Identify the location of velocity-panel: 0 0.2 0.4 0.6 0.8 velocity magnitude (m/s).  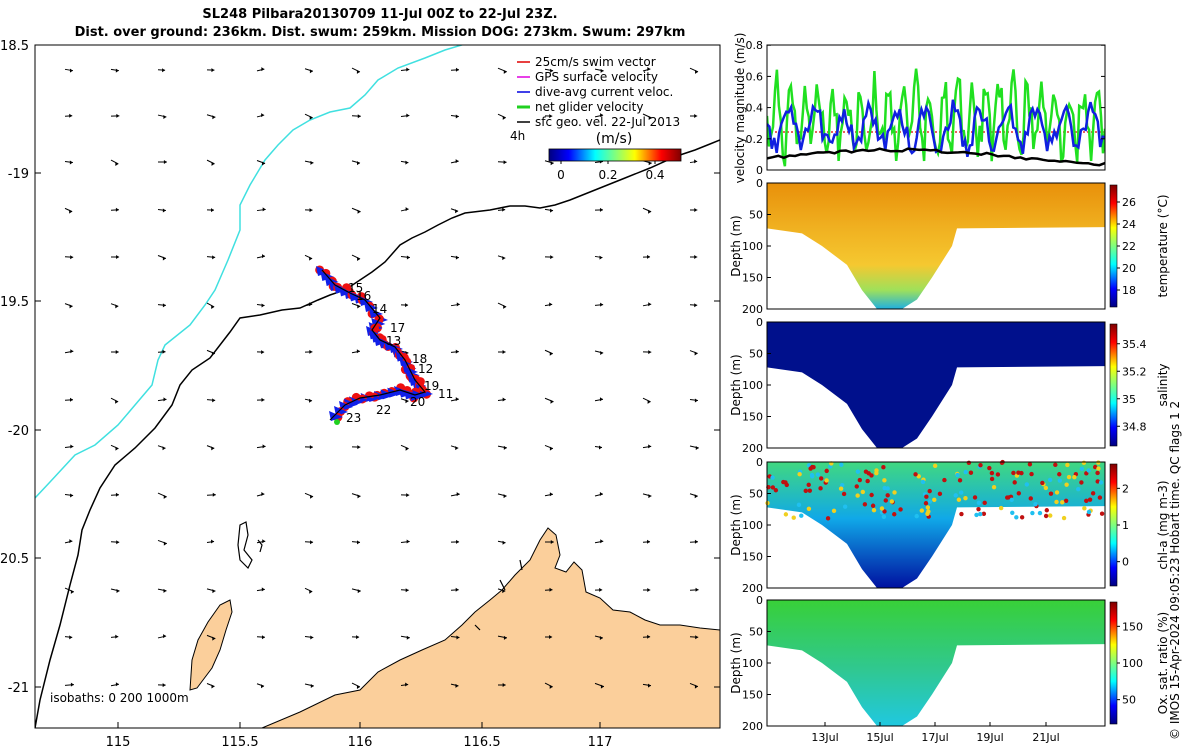
(919, 108).